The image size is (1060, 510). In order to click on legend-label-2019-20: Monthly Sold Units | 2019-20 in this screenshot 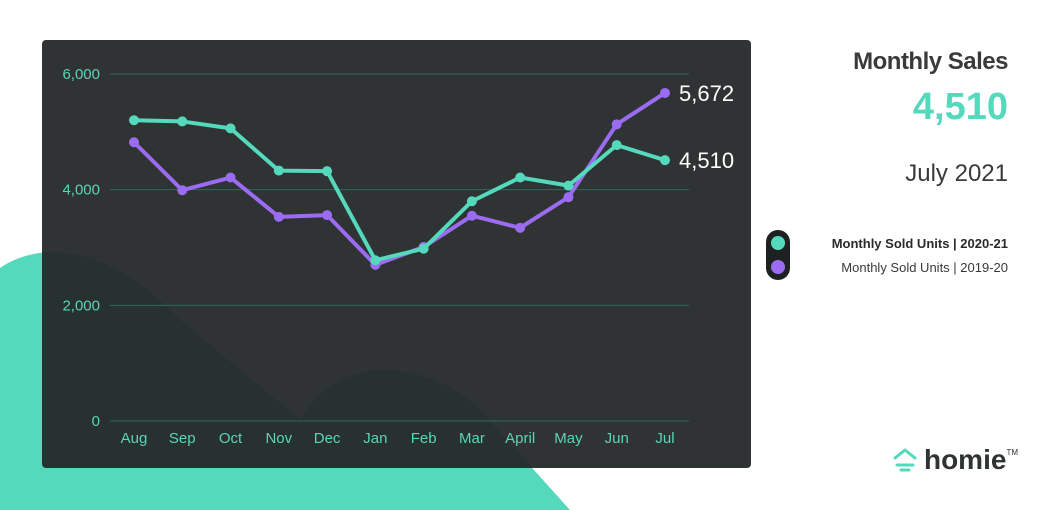, I will do `click(924, 267)`.